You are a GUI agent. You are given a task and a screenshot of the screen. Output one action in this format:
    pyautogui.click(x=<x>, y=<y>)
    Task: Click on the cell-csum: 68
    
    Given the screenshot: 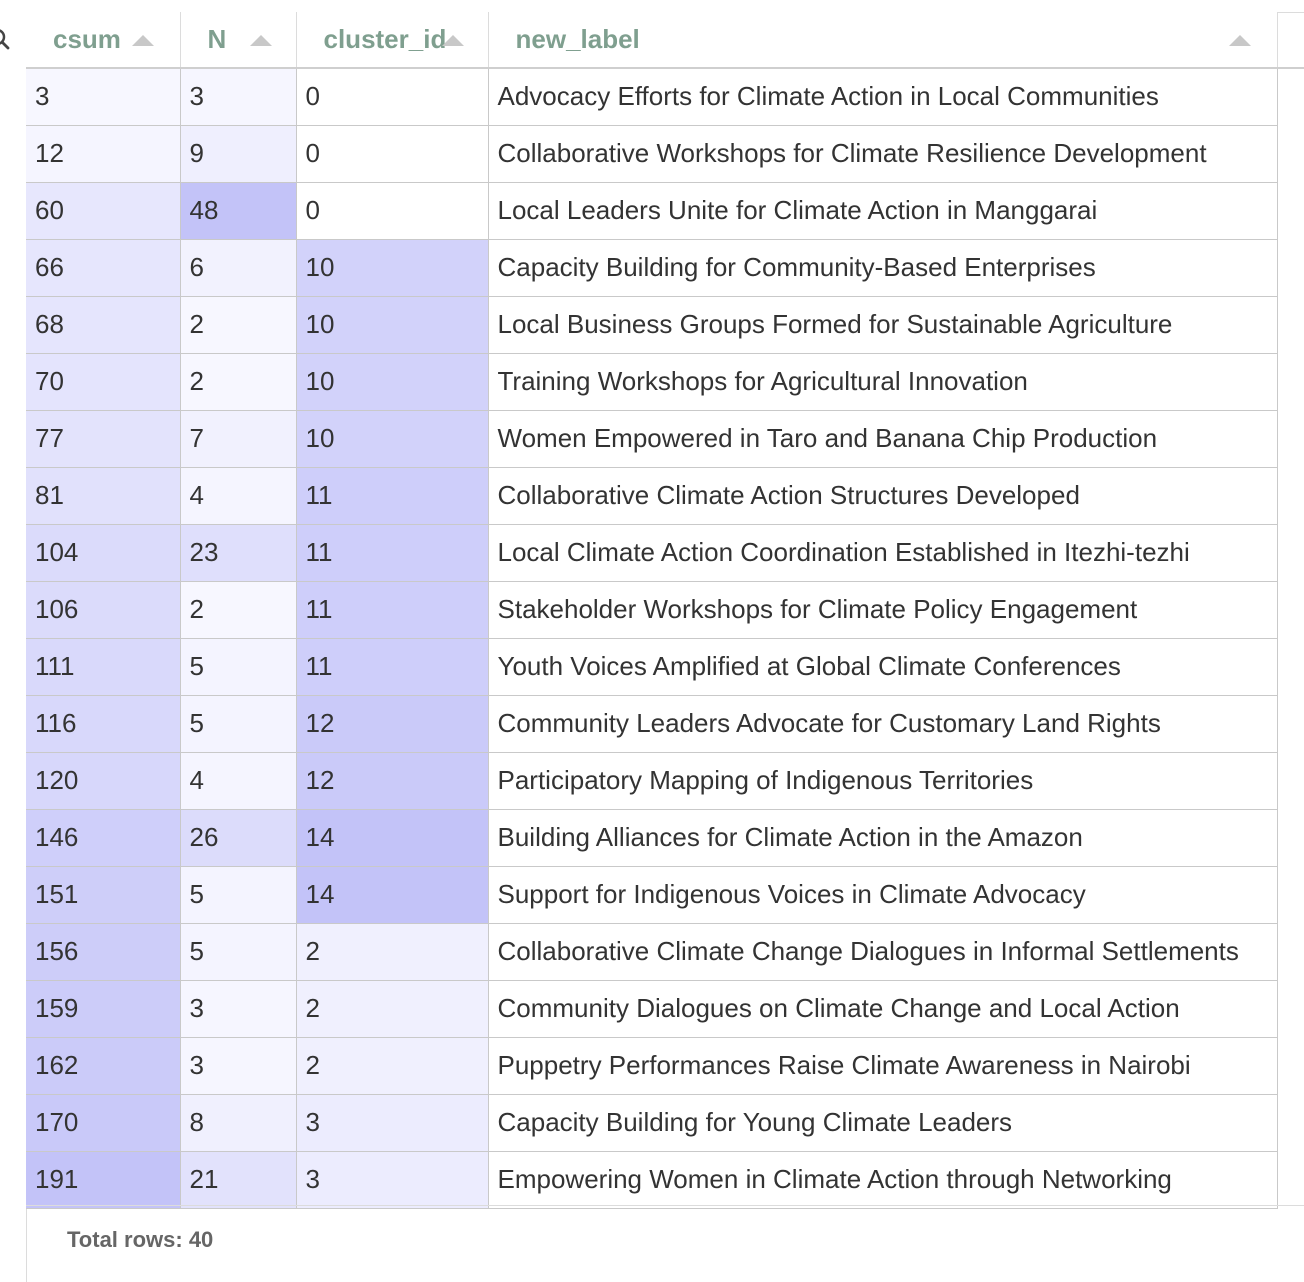 What is the action you would take?
    pyautogui.click(x=103, y=325)
    